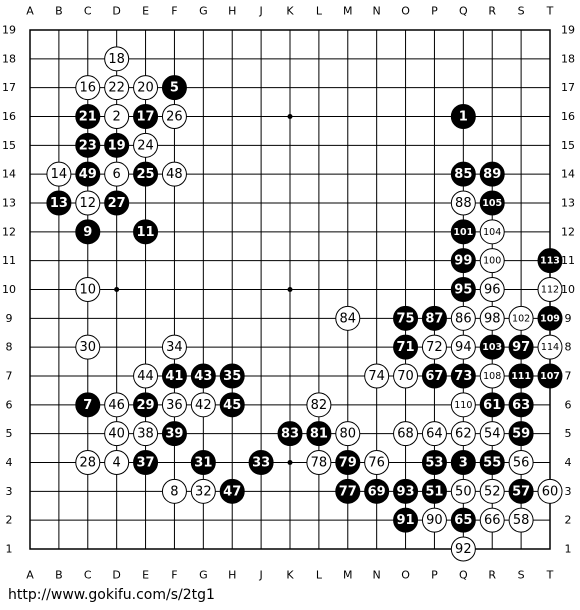  I want to click on column-label: O, so click(405, 575).